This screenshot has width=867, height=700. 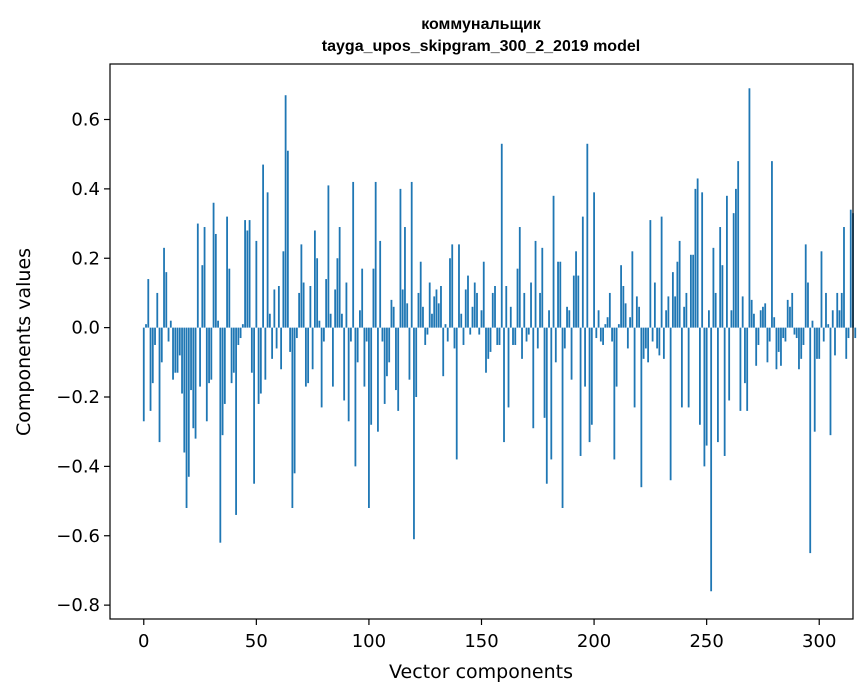 I want to click on y-tick-label: 0.4, so click(x=85, y=189).